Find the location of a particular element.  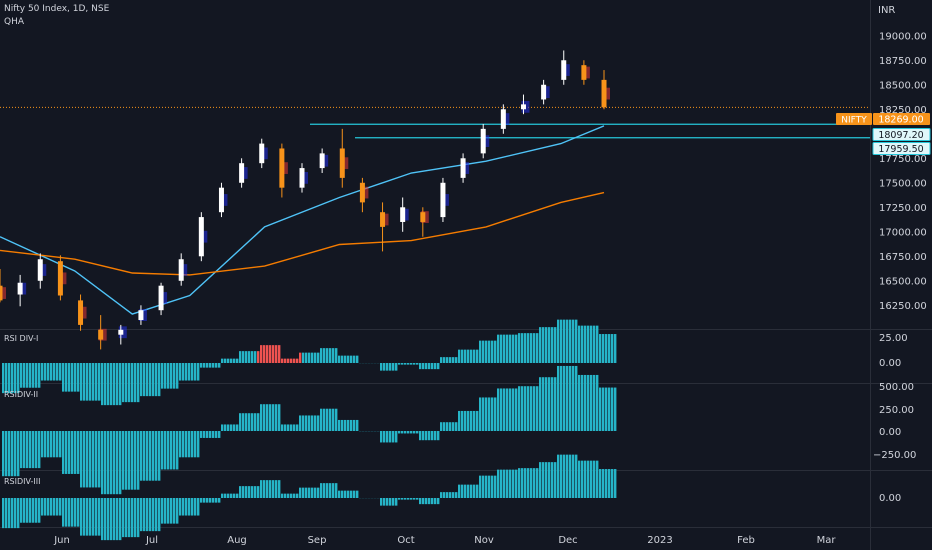

level-1-badge is located at coordinates (901, 134).